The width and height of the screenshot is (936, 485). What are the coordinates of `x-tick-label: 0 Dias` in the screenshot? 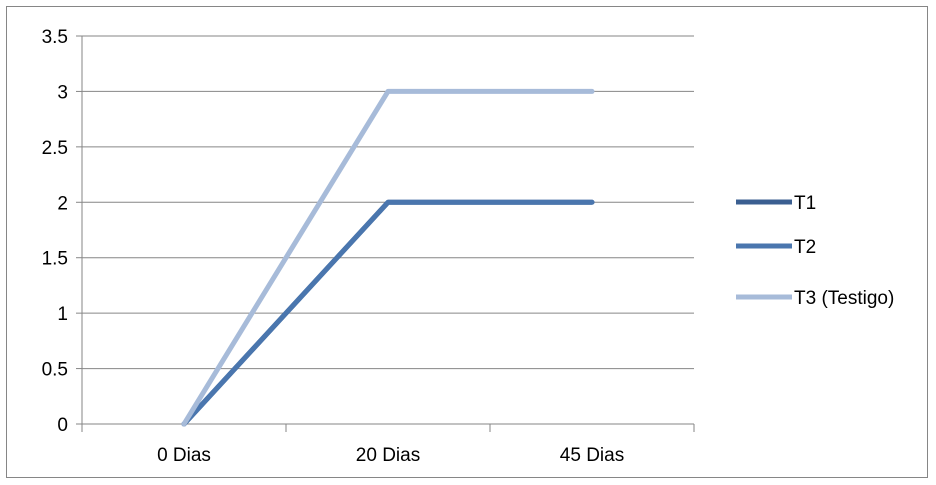 It's located at (184, 455).